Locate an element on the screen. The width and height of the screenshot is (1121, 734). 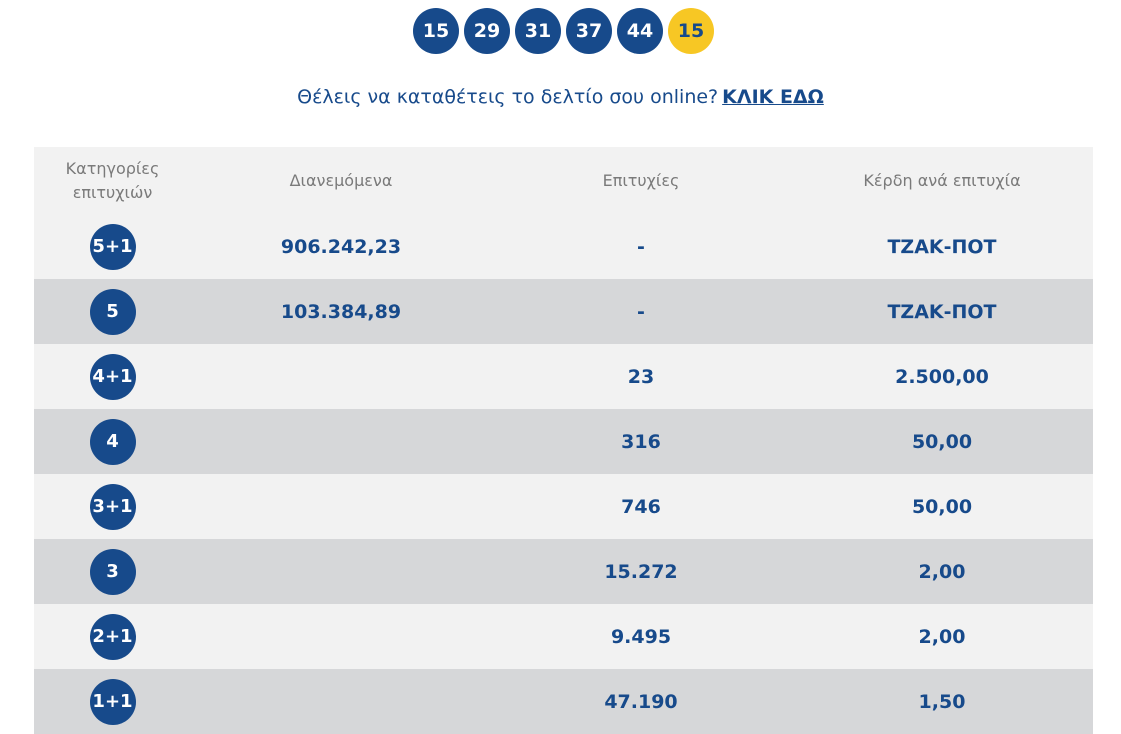
table-row: 2+1 9.495 2,00 is located at coordinates (563, 636).